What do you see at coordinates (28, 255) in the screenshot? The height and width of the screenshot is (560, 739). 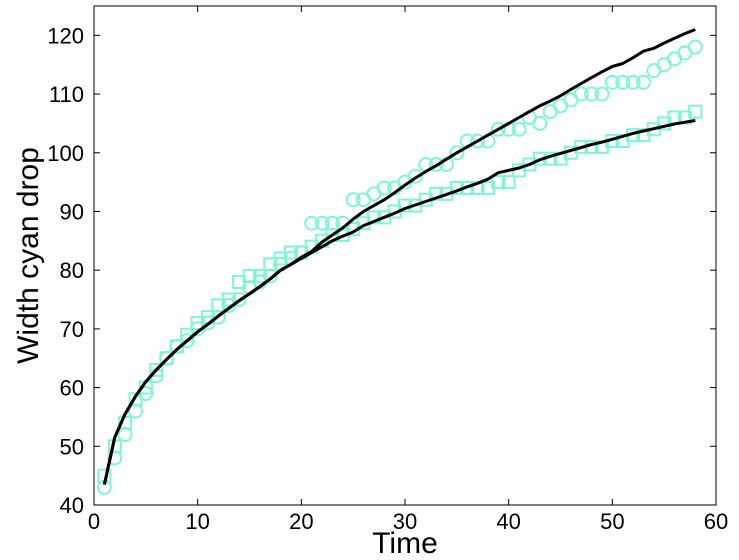 I see `y-axis-label: Width cyan drop` at bounding box center [28, 255].